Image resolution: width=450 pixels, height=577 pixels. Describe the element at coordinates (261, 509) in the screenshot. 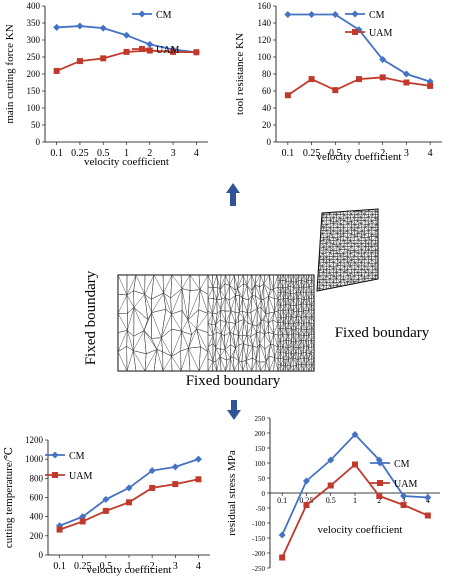

I see `y-tick-label: -50` at that location.